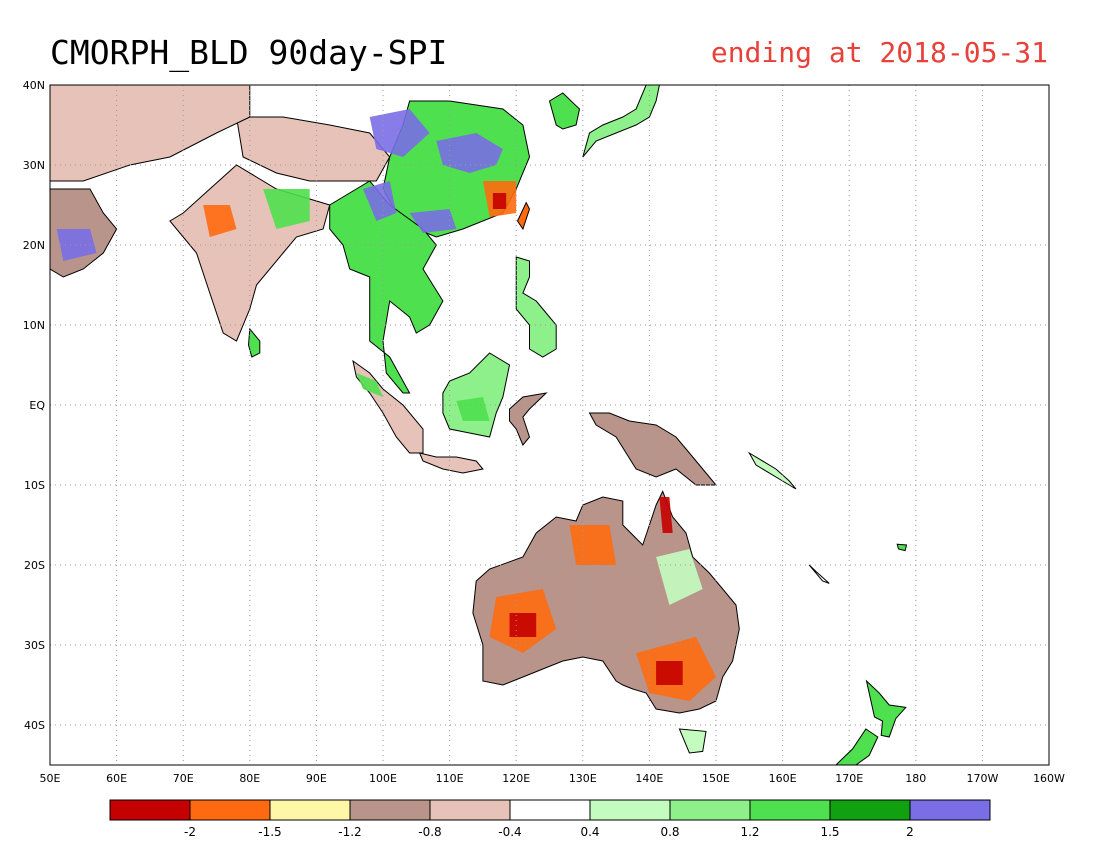 The width and height of the screenshot is (1100, 850). Describe the element at coordinates (783, 778) in the screenshot. I see `lon-tick-label: 160E` at that location.